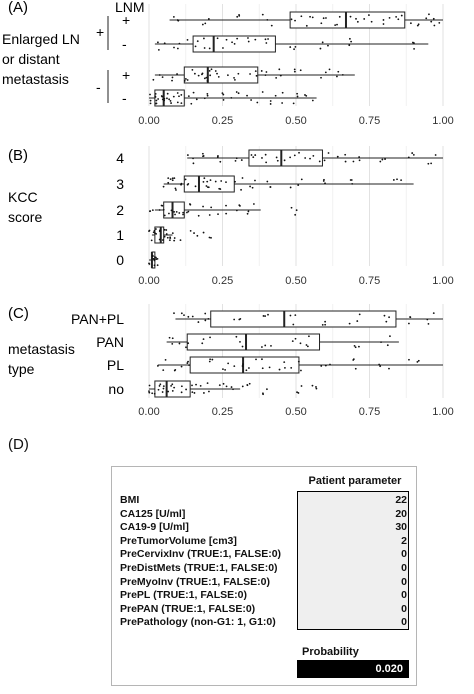 This screenshot has height=694, width=474. I want to click on panel-letter: (C), so click(18, 313).